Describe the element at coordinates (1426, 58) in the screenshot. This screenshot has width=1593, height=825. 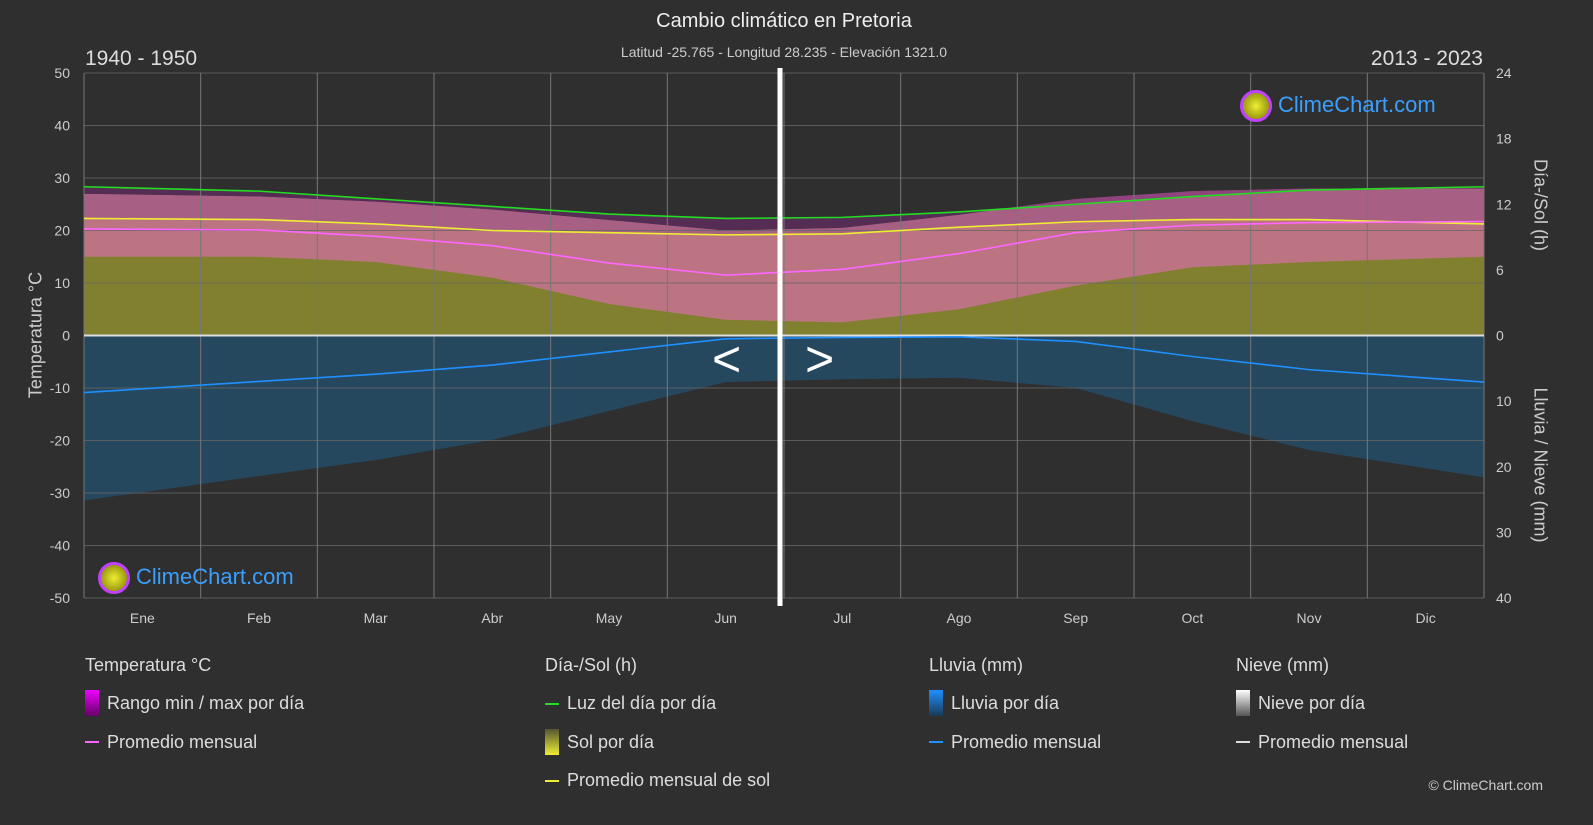
I see `period-right: 2013 - 2023` at that location.